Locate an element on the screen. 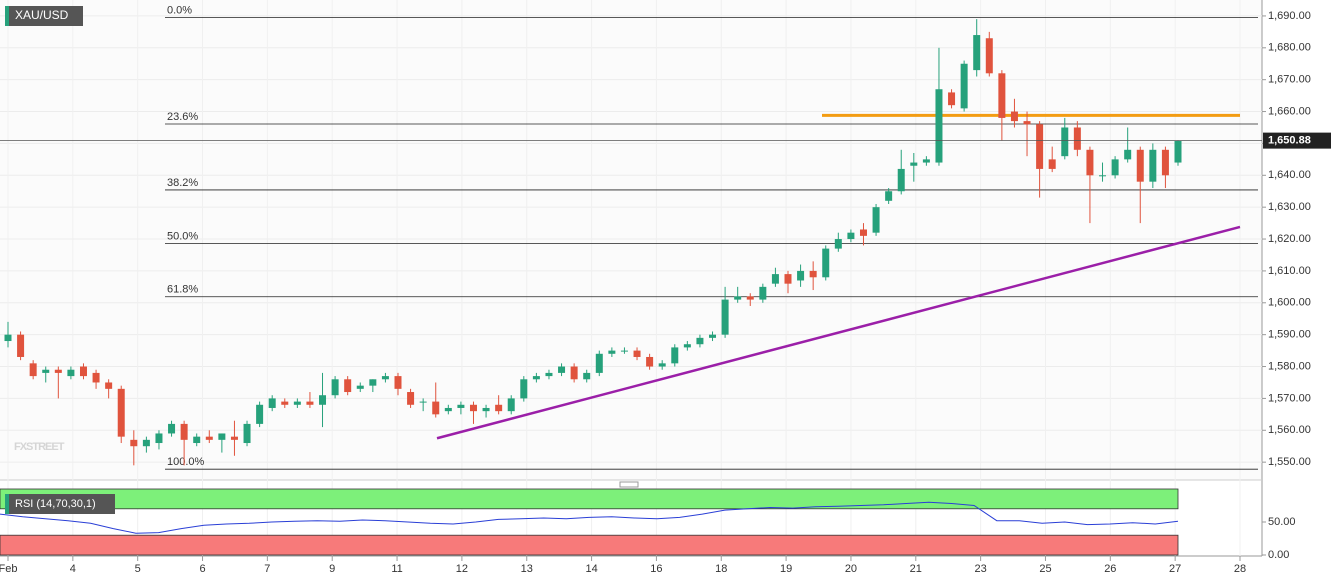 This screenshot has height=583, width=1331. x-tick-label: 20 is located at coordinates (851, 569).